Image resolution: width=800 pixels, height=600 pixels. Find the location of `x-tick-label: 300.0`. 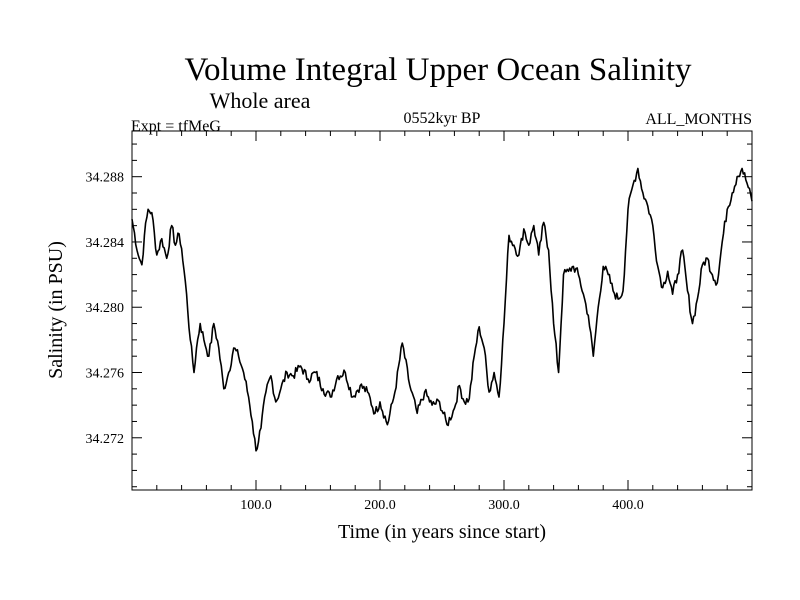

x-tick-label: 300.0 is located at coordinates (504, 505).